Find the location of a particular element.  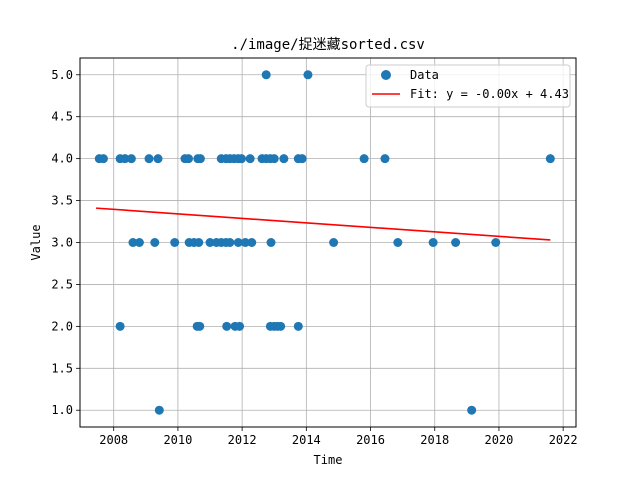

legend-marker-data is located at coordinates (386, 75).